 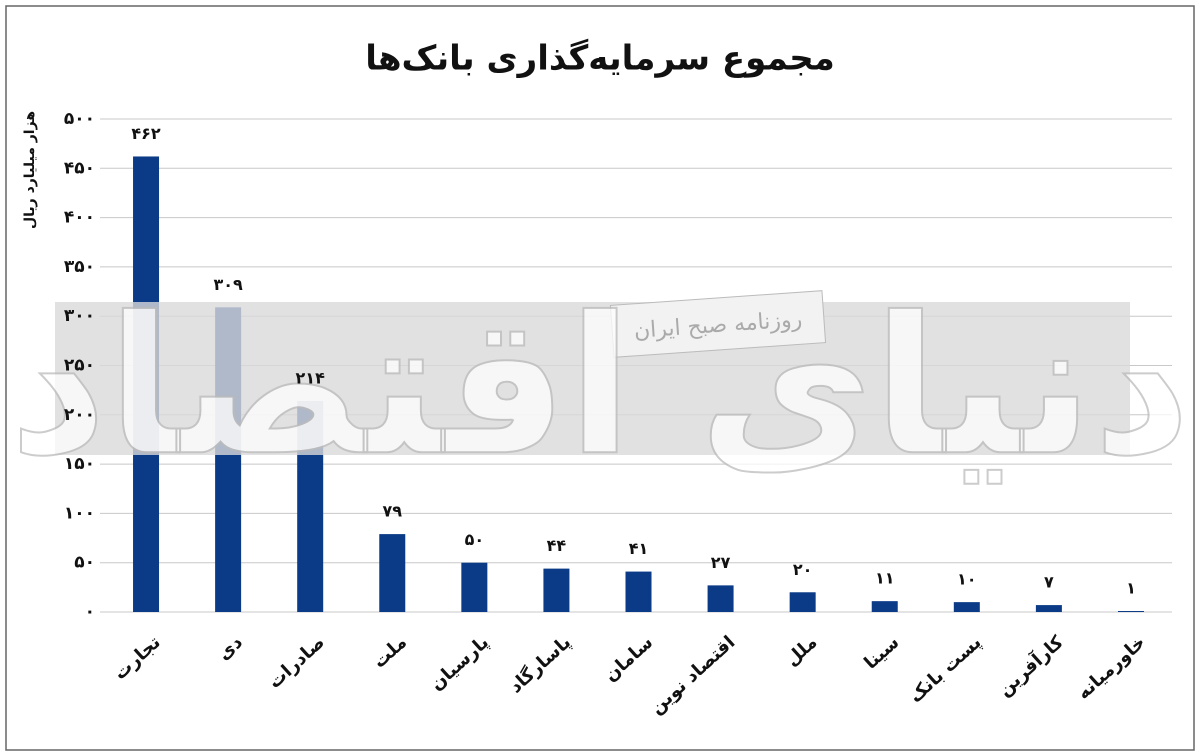 What do you see at coordinates (79, 415) in the screenshot?
I see `y-tick-label: ۲۰۰` at bounding box center [79, 415].